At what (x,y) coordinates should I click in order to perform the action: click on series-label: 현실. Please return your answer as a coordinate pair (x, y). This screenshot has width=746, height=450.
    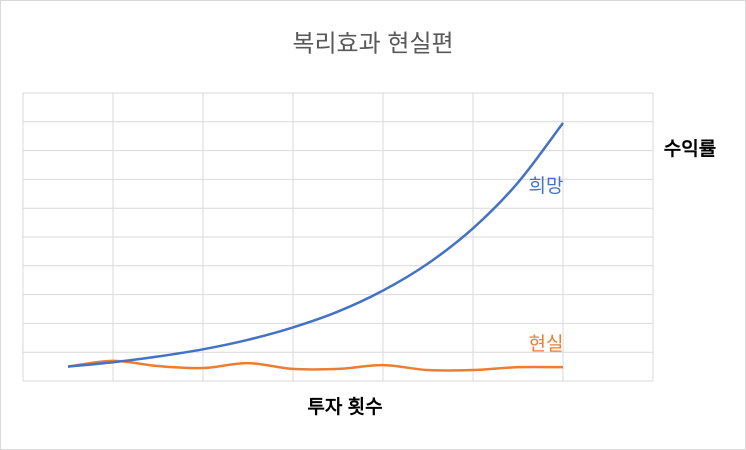
    Looking at the image, I should click on (546, 344).